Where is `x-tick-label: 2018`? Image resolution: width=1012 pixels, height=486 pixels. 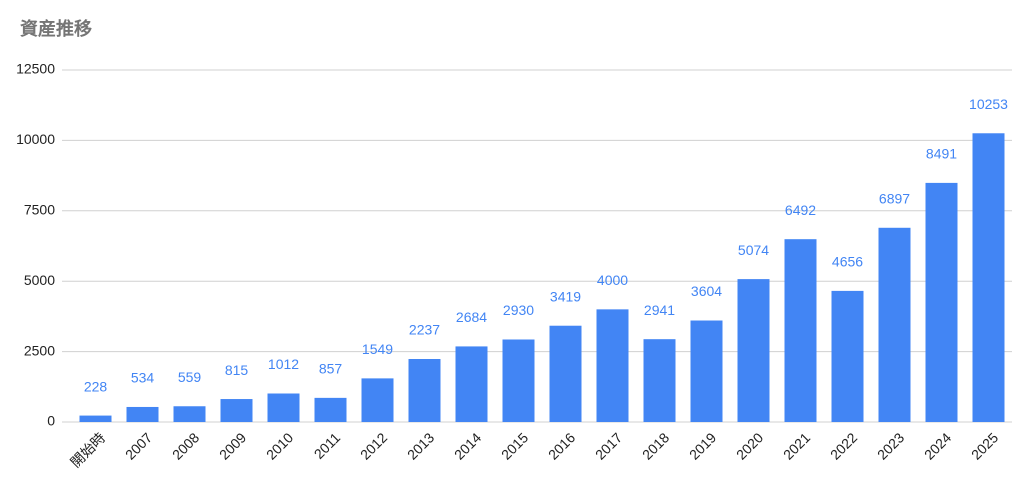
x-tick-label: 2018 is located at coordinates (655, 445).